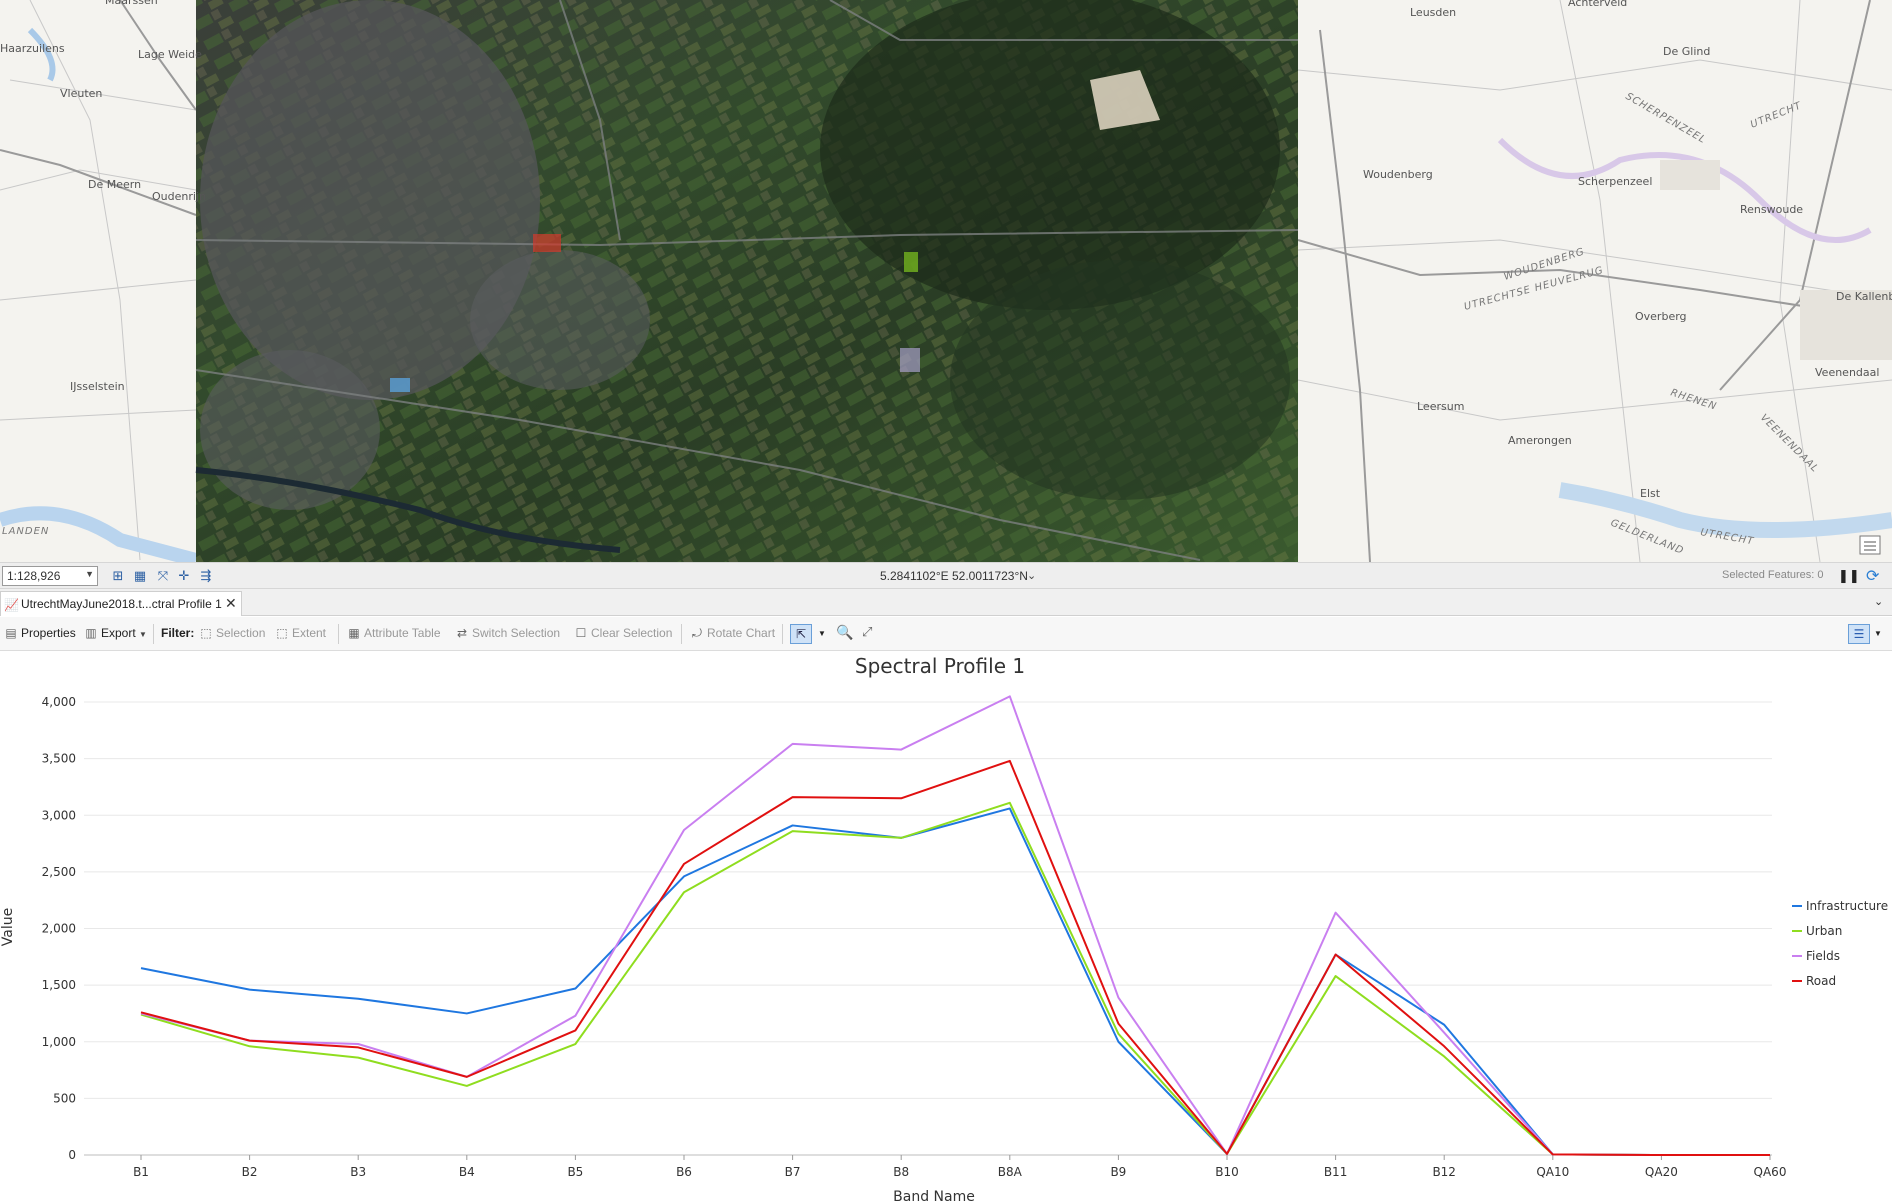  Describe the element at coordinates (34, 576) in the screenshot. I see `scale-value: 1:128,926` at that location.